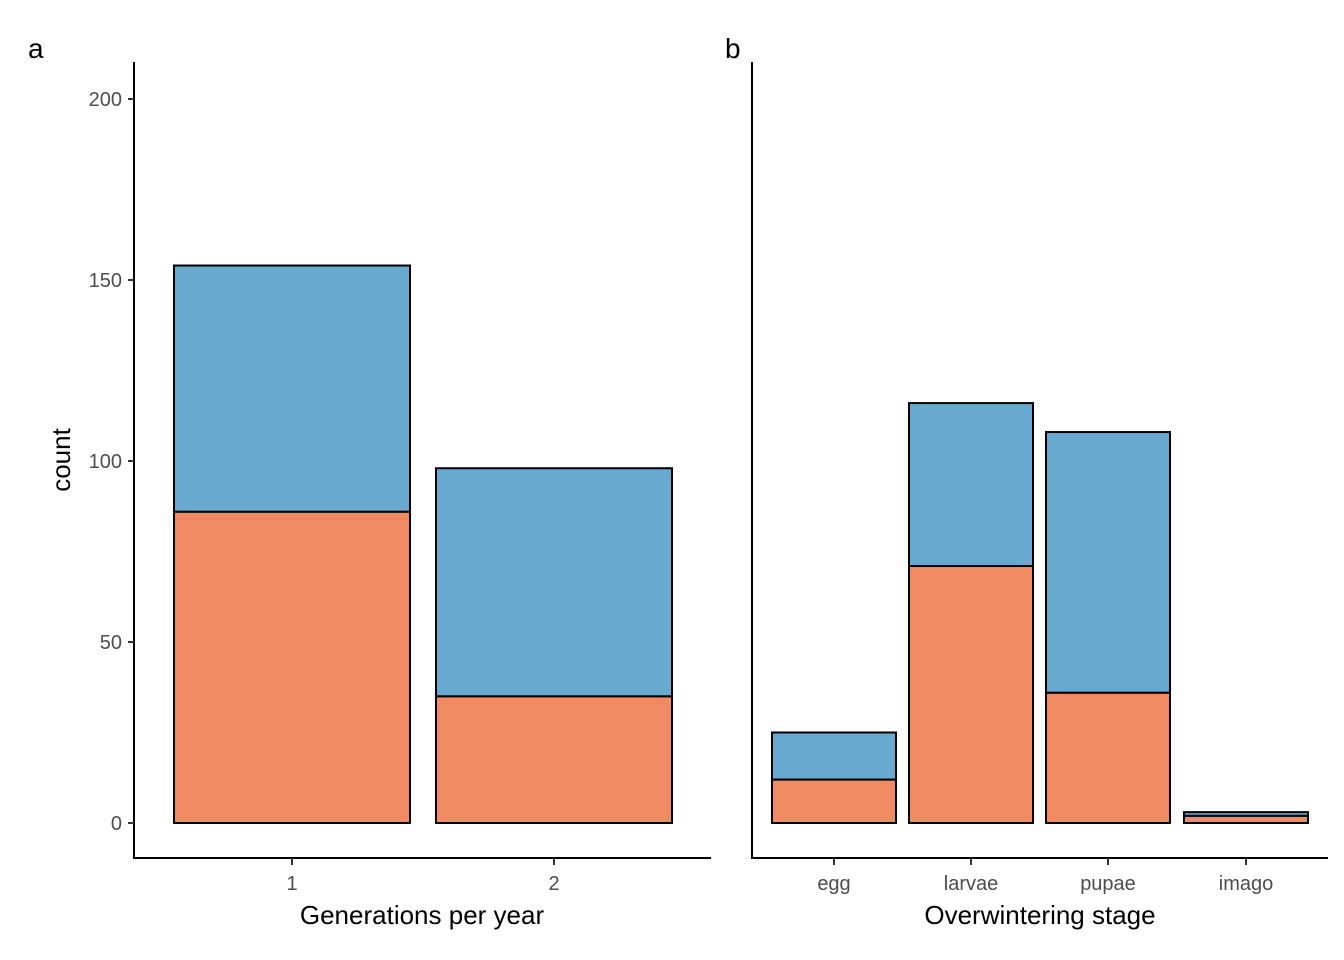 Image resolution: width=1344 pixels, height=960 pixels. Describe the element at coordinates (422, 915) in the screenshot. I see `panel-a-x-title: Generations per year` at that location.